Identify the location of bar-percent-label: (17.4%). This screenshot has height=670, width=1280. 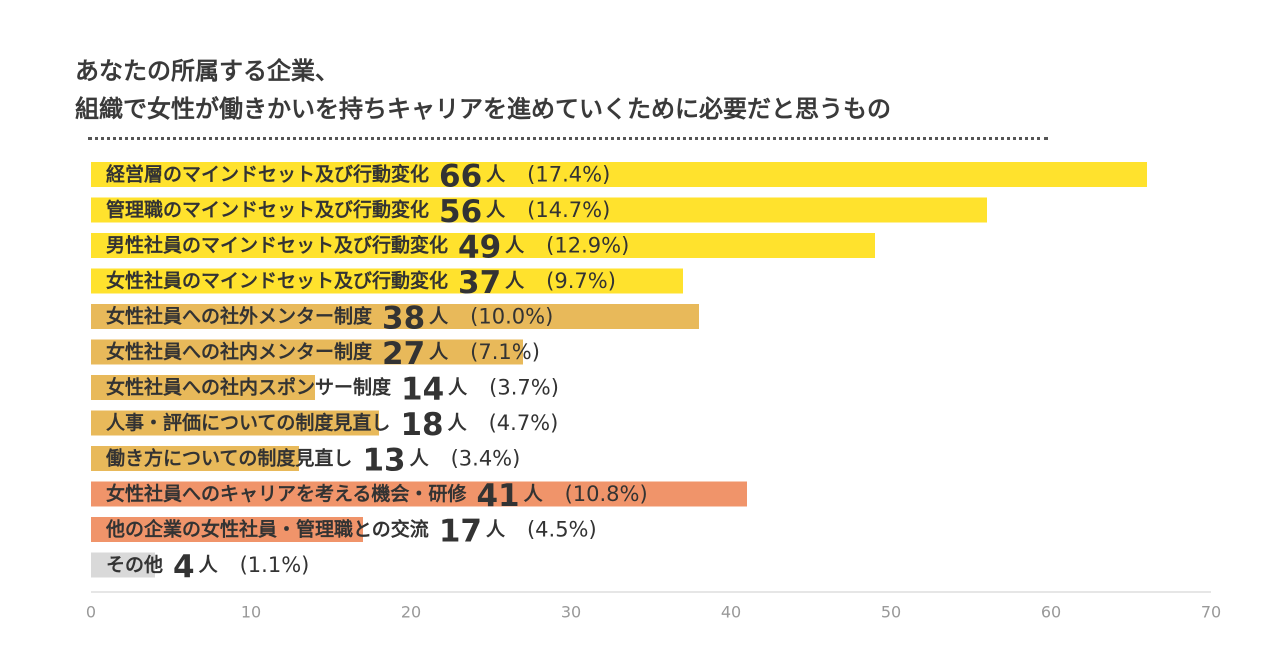
(568, 175).